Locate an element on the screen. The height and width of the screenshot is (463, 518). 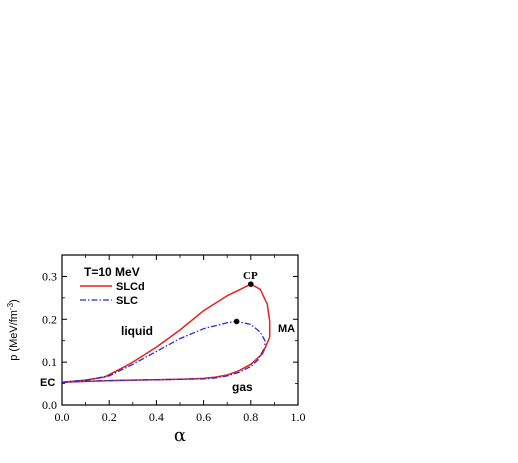
critical-point-slc is located at coordinates (236, 321).